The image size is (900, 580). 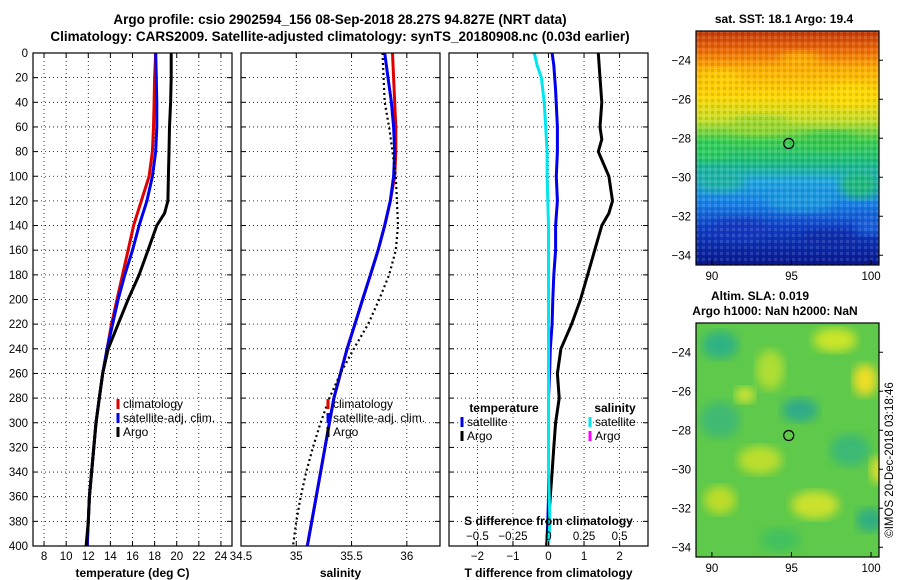 What do you see at coordinates (777, 156) in the screenshot?
I see `sst-map-panel: 90 95 100 −24 −26 −28 −30 −32 −34` at bounding box center [777, 156].